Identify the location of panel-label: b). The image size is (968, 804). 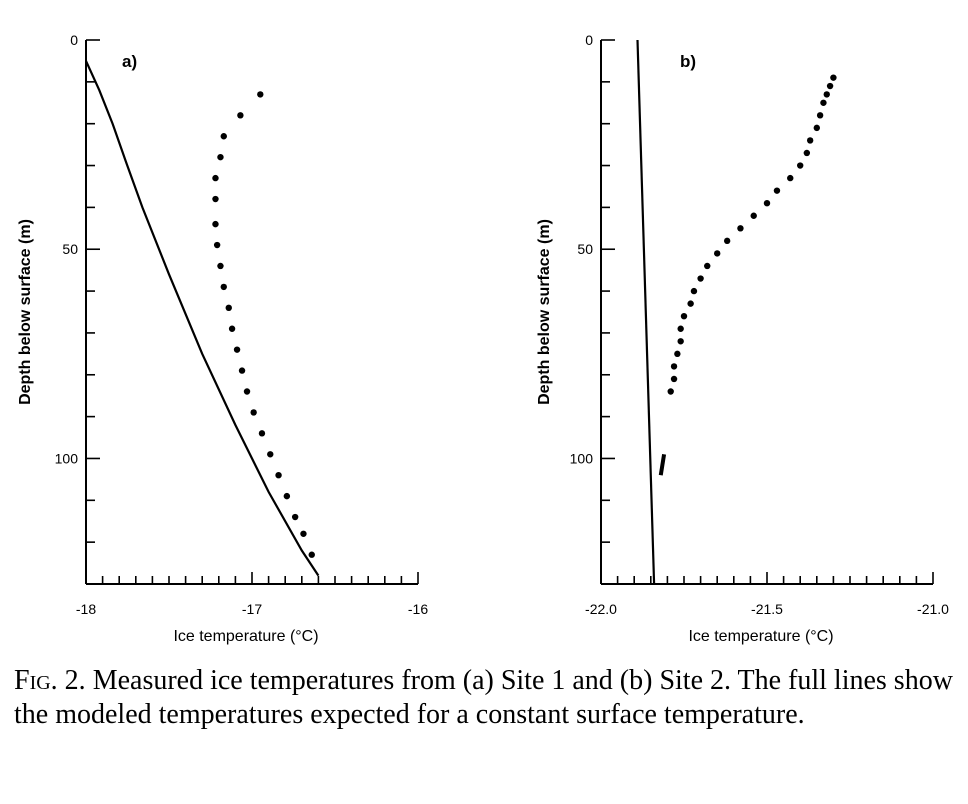
(688, 61).